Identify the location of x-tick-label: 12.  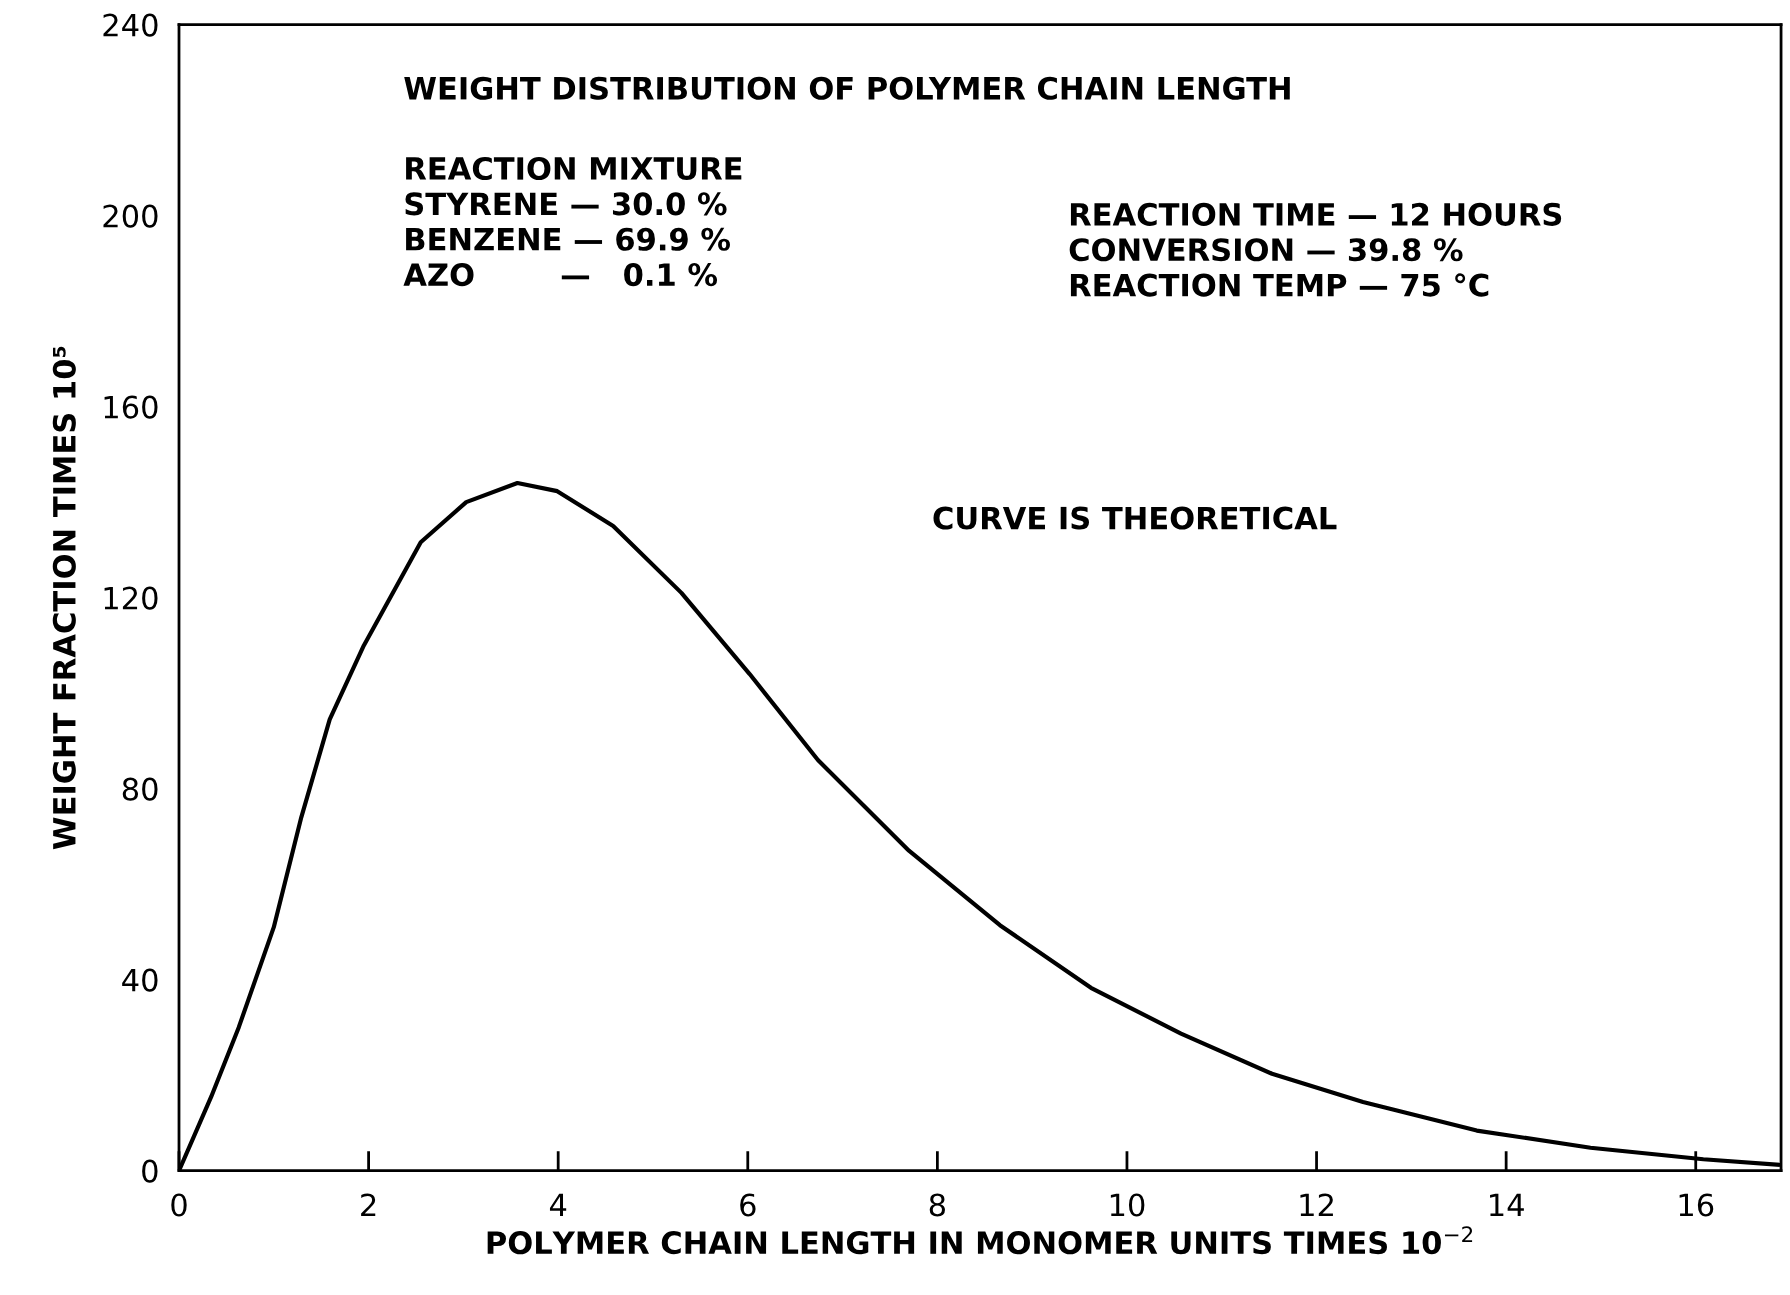
(1316, 1205).